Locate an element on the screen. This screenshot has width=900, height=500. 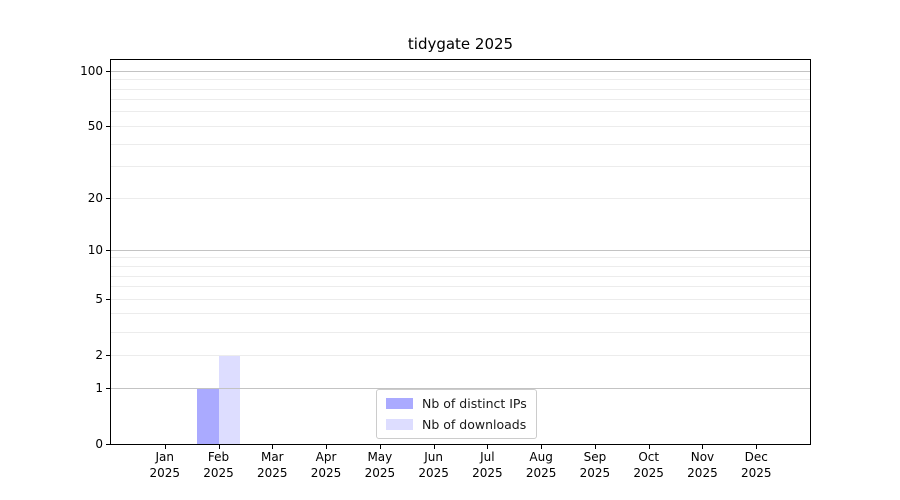
legend-item: Nb of distinct IPs is located at coordinates (456, 403).